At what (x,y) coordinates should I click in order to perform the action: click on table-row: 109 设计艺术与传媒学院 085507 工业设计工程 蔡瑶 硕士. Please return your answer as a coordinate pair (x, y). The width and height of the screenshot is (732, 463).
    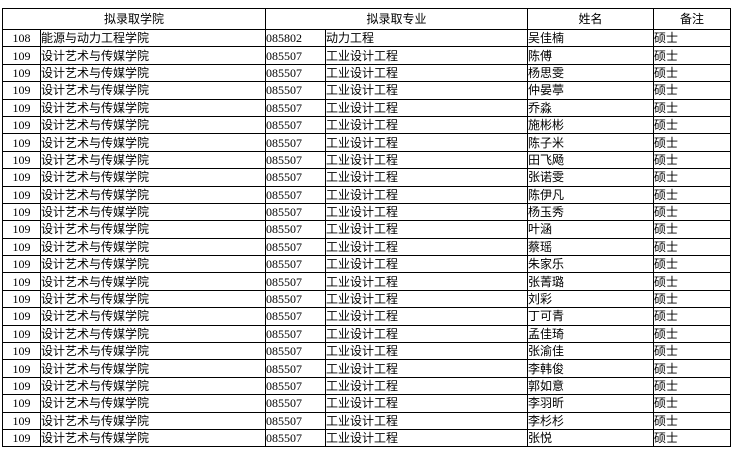
    Looking at the image, I should click on (367, 247).